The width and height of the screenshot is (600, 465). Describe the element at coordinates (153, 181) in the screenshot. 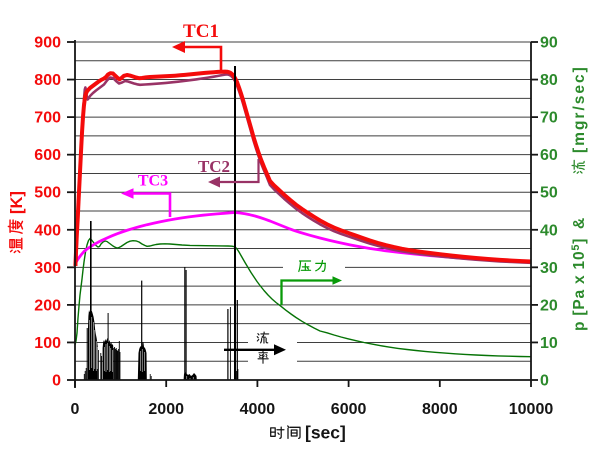

I see `svg-text: TC3` at that location.